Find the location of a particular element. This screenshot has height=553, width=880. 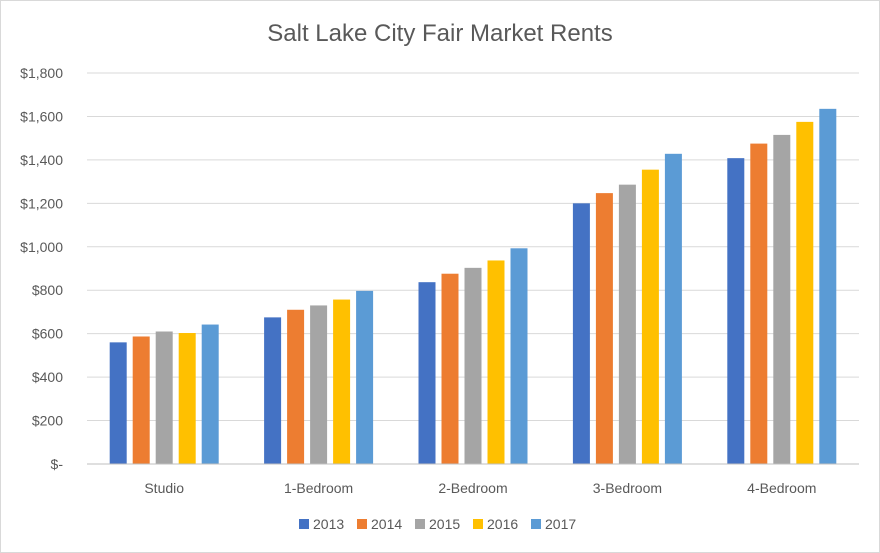

legend-label: 2015 is located at coordinates (444, 524).